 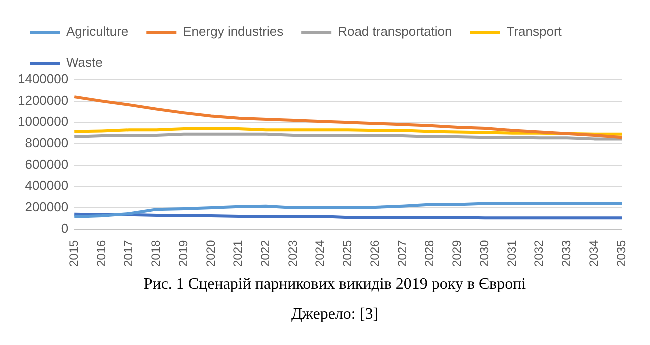 I want to click on x-tick-label: 2032, so click(x=539, y=254).